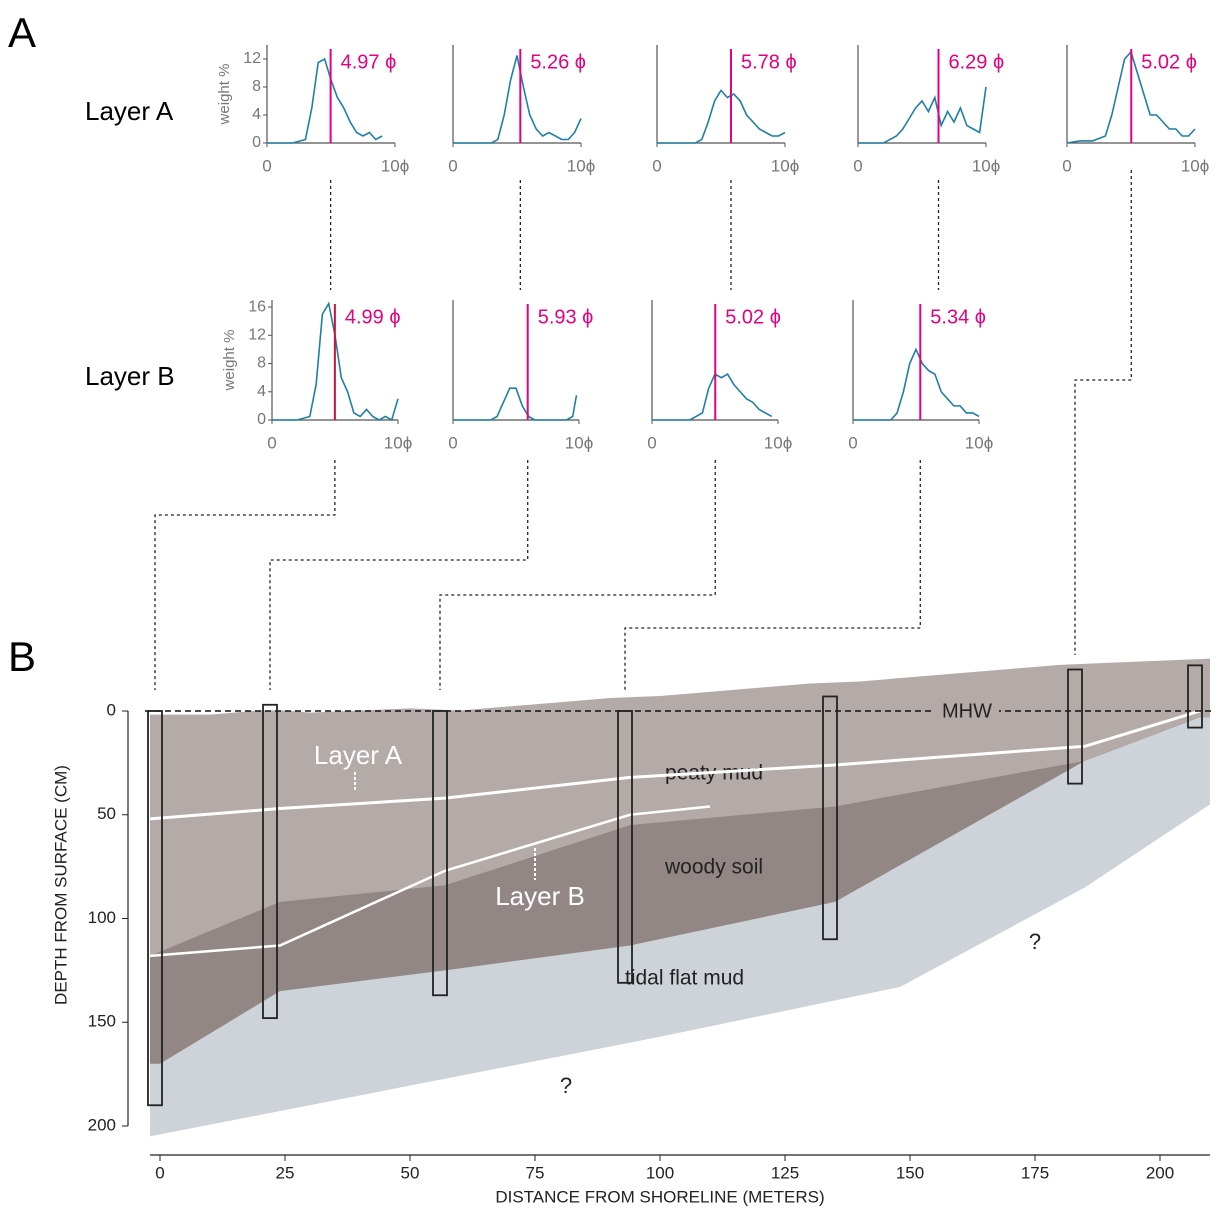  What do you see at coordinates (129, 111) in the screenshot?
I see `row-label: Layer A` at bounding box center [129, 111].